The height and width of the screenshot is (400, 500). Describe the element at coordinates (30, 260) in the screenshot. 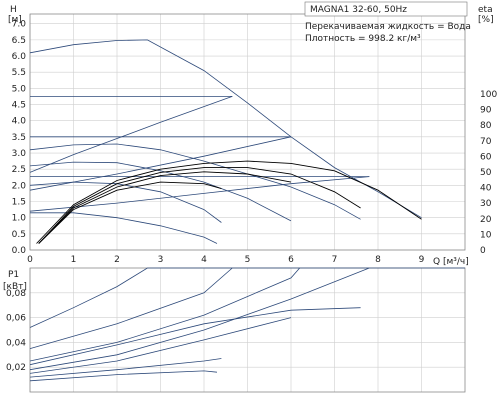

I see `x-tick-label: 0` at that location.